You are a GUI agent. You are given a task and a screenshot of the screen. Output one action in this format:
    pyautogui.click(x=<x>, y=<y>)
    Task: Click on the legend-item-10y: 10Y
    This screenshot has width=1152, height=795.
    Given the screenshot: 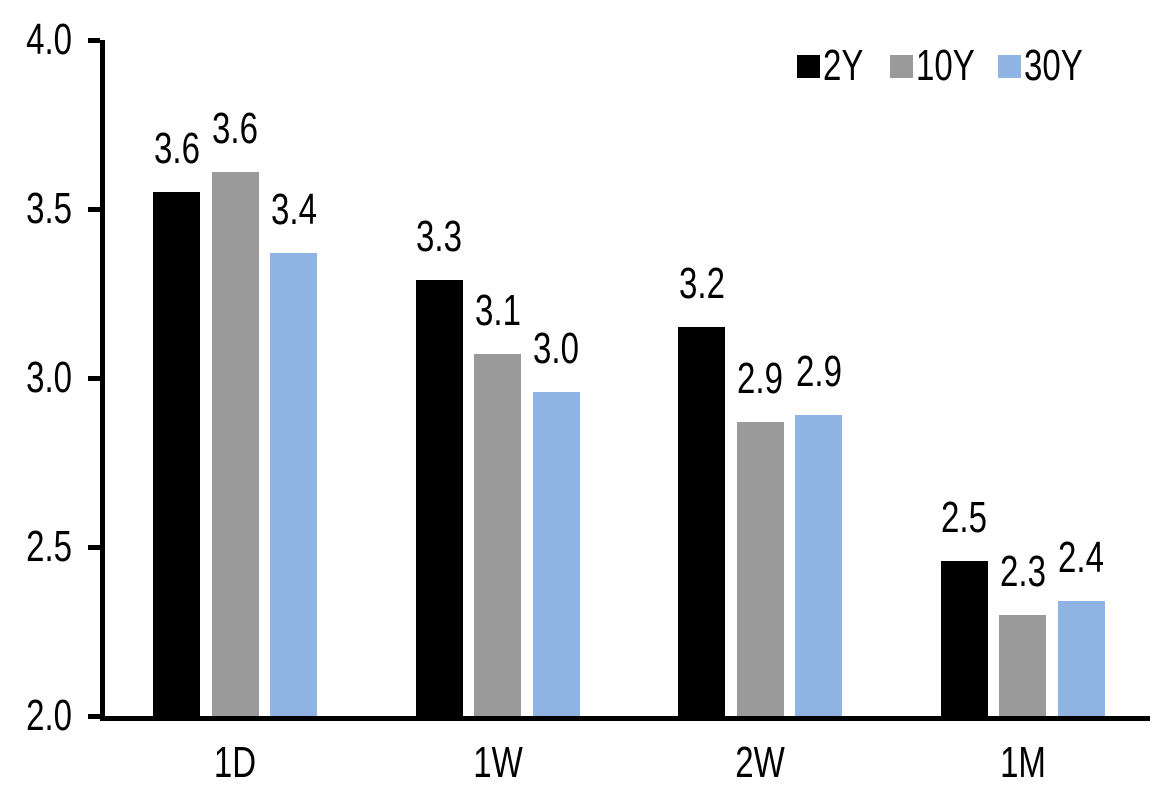 What is the action you would take?
    pyautogui.click(x=942, y=66)
    